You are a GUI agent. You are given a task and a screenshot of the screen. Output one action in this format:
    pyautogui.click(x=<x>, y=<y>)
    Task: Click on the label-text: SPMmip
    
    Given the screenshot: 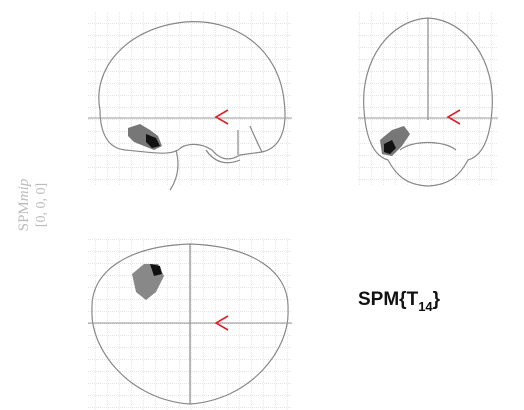 What is the action you would take?
    pyautogui.click(x=24, y=204)
    